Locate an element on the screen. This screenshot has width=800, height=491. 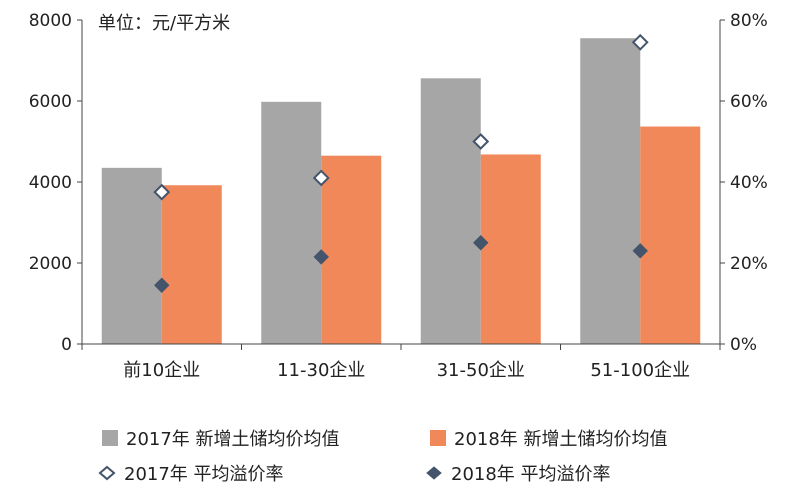
y-left-tick-label: 2000 is located at coordinates (50, 264).